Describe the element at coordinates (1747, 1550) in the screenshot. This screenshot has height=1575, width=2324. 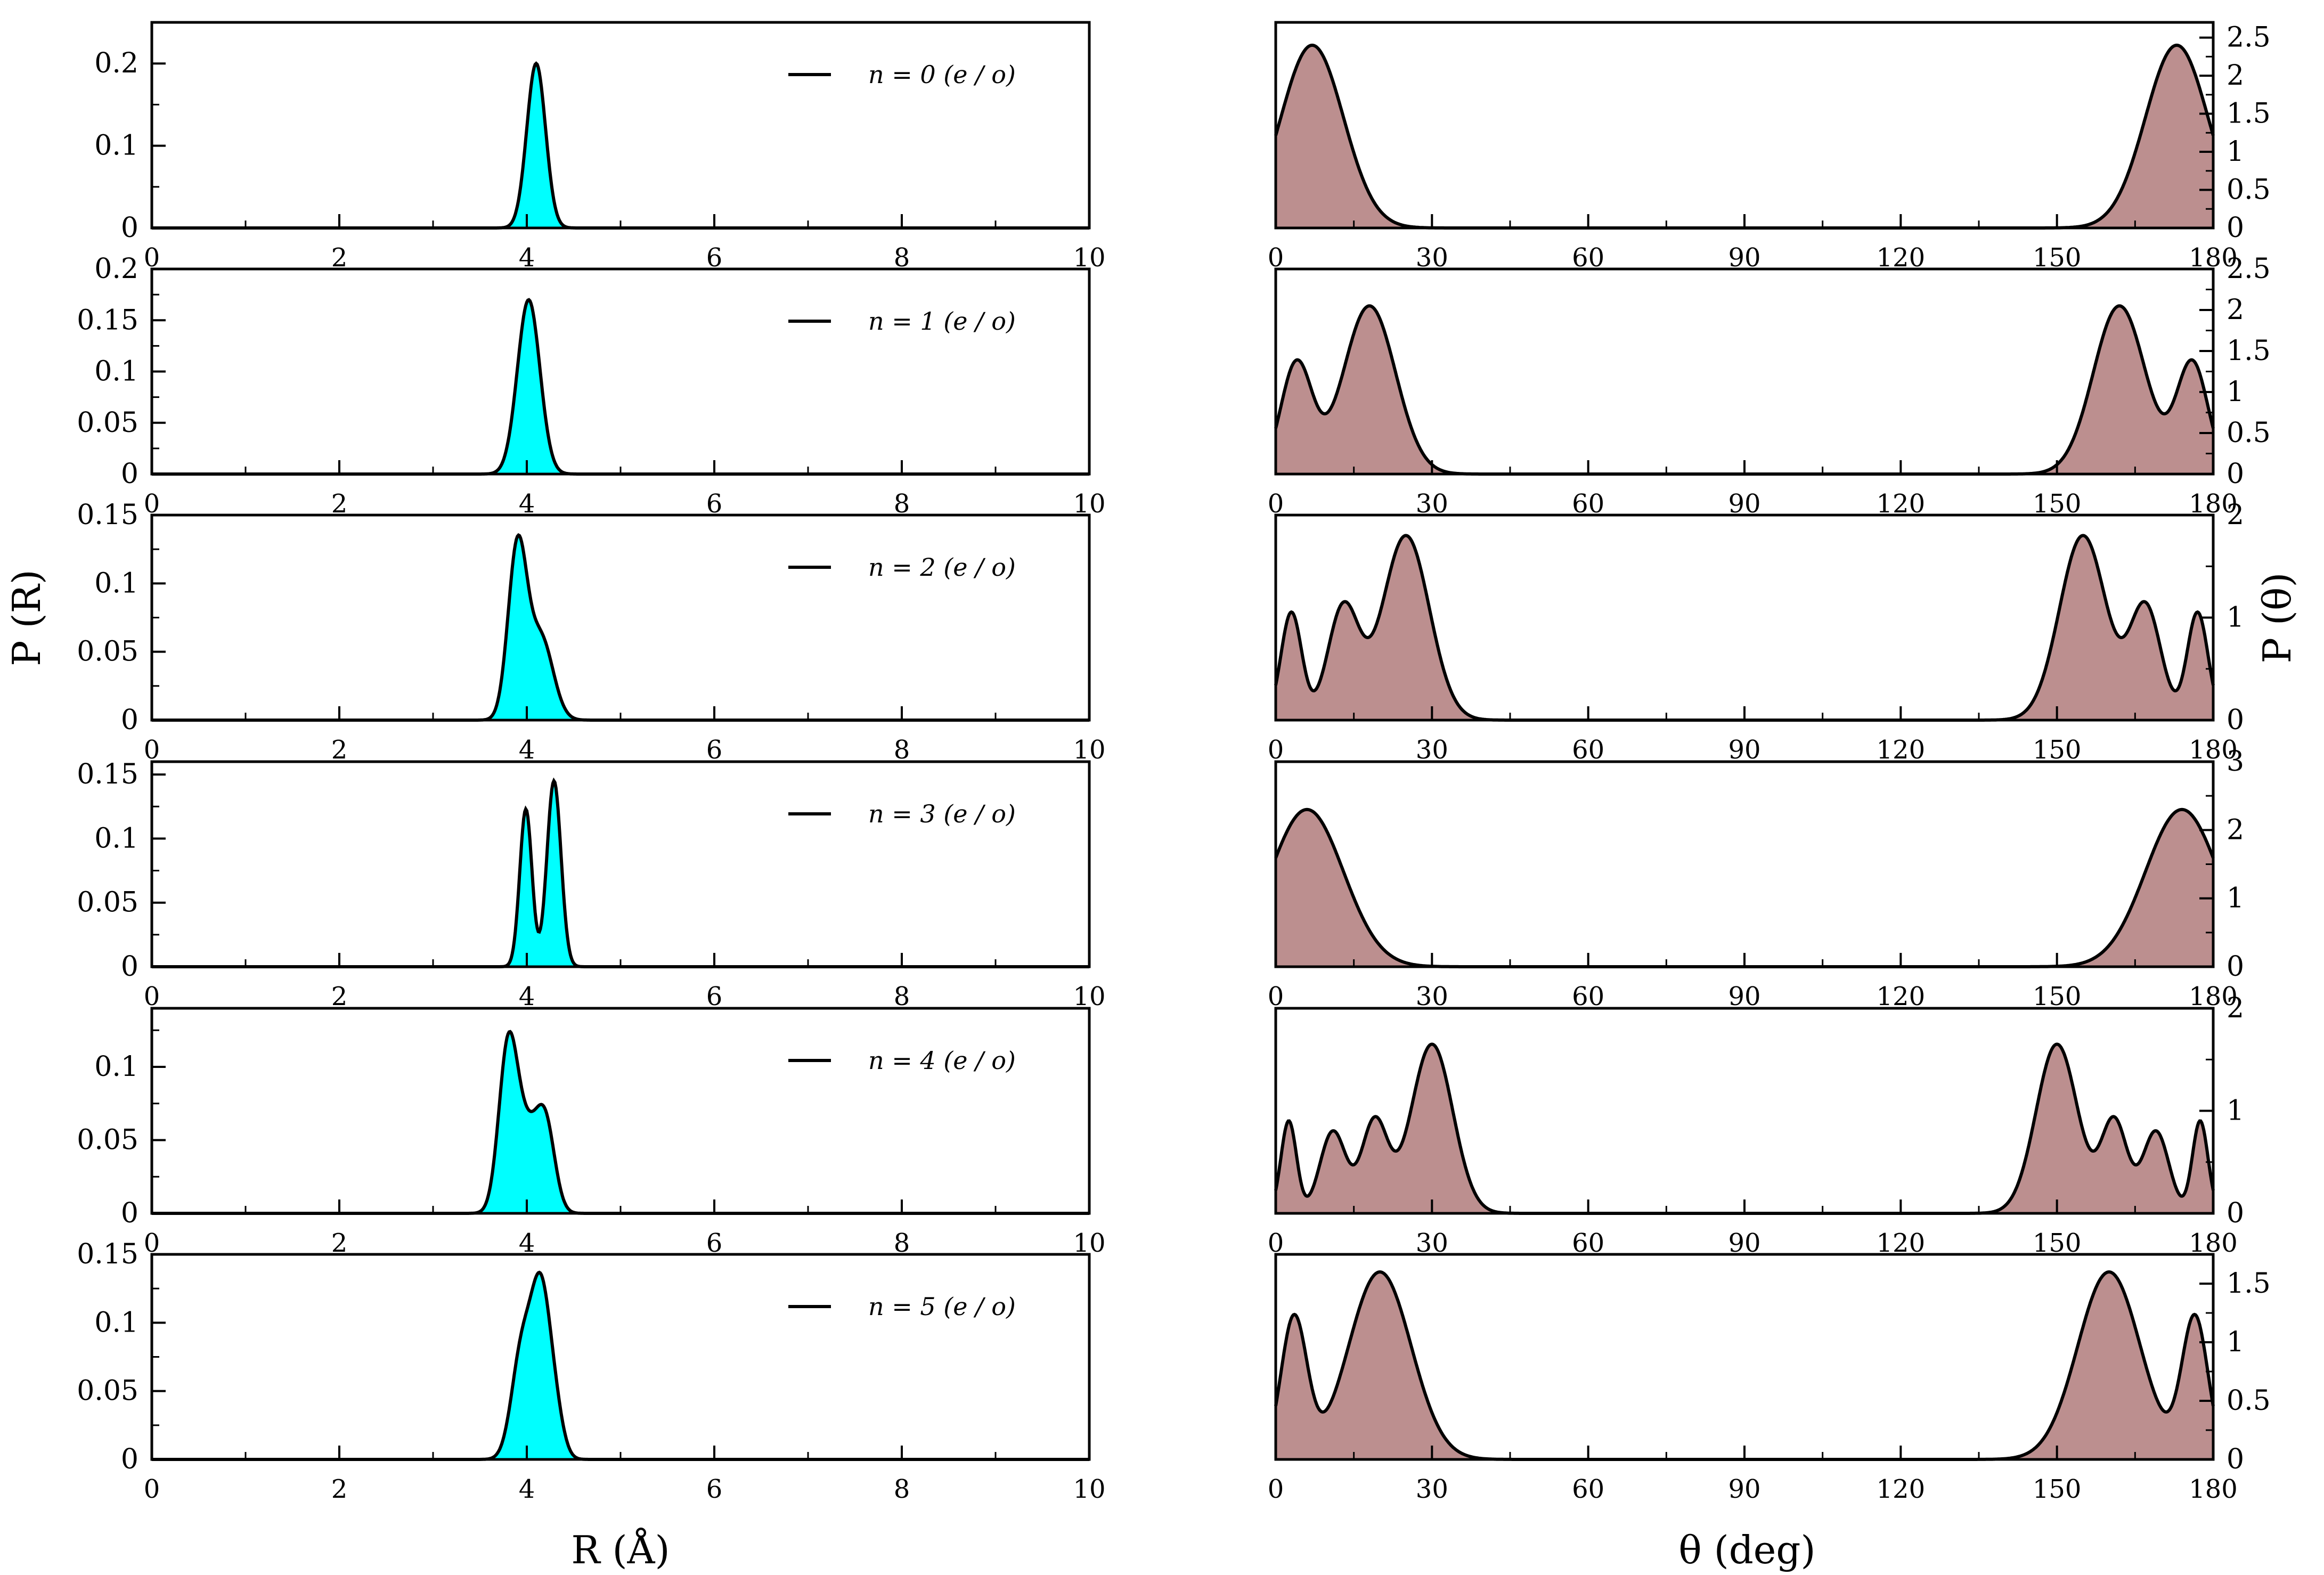
I see `right-x-axis-label: θ (deg)` at that location.